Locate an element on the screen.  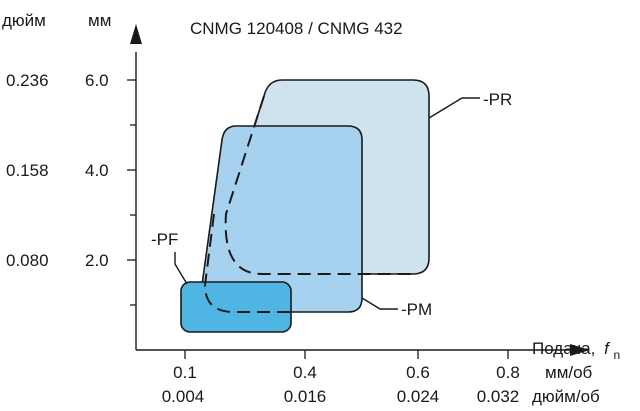
y-tick-label-mm-2: 2.0 is located at coordinates (97, 260).